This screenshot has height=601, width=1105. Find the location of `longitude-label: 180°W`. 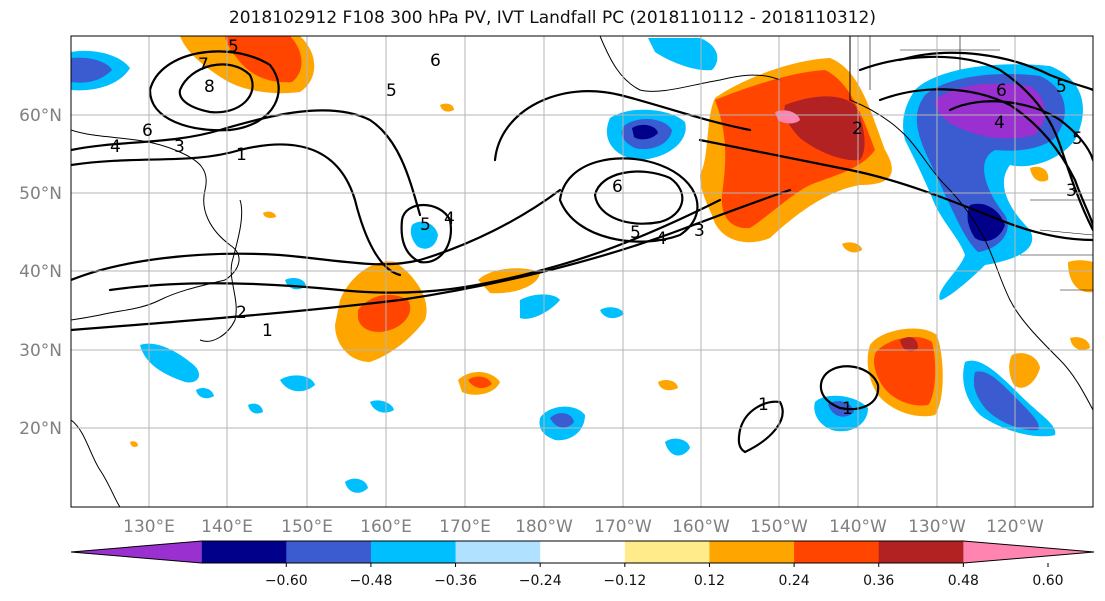

longitude-label: 180°W is located at coordinates (544, 527).